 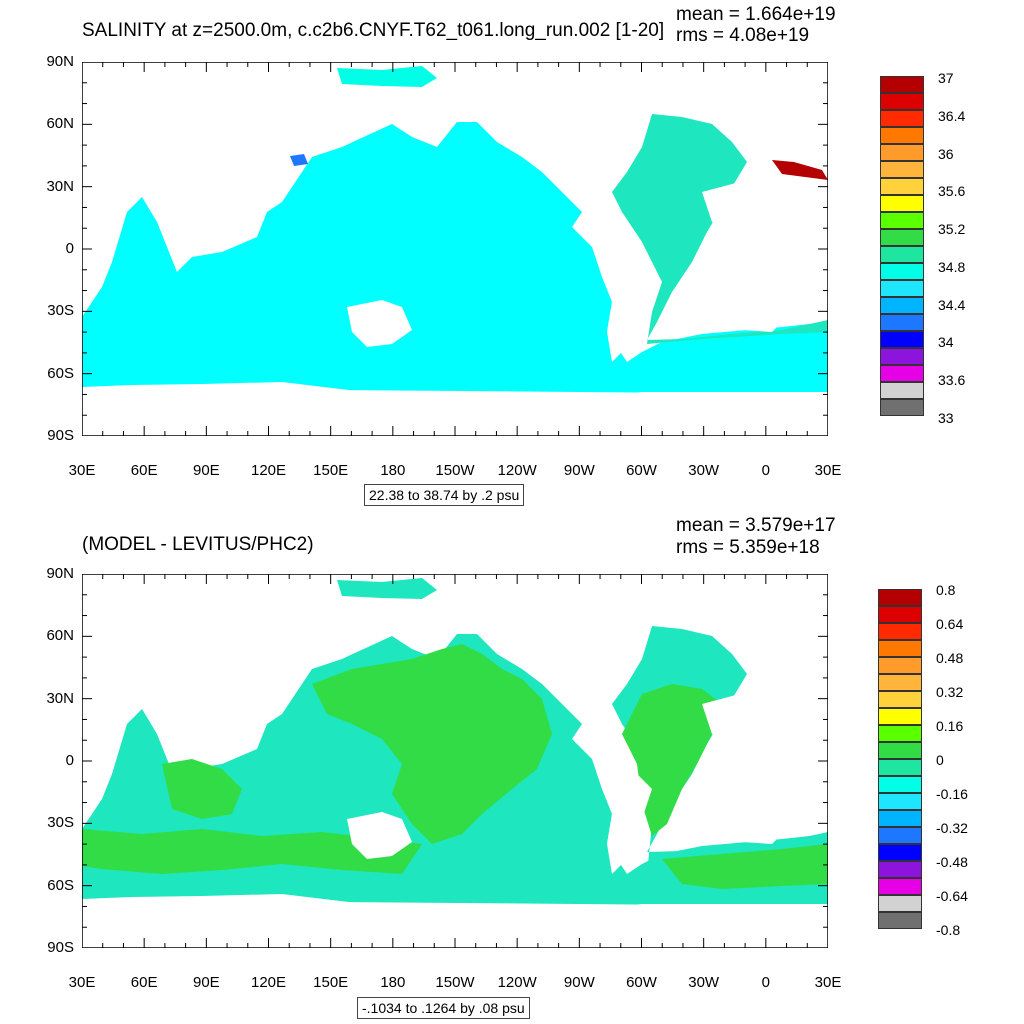 I want to click on colorbar-label: -0.32, so click(x=952, y=828).